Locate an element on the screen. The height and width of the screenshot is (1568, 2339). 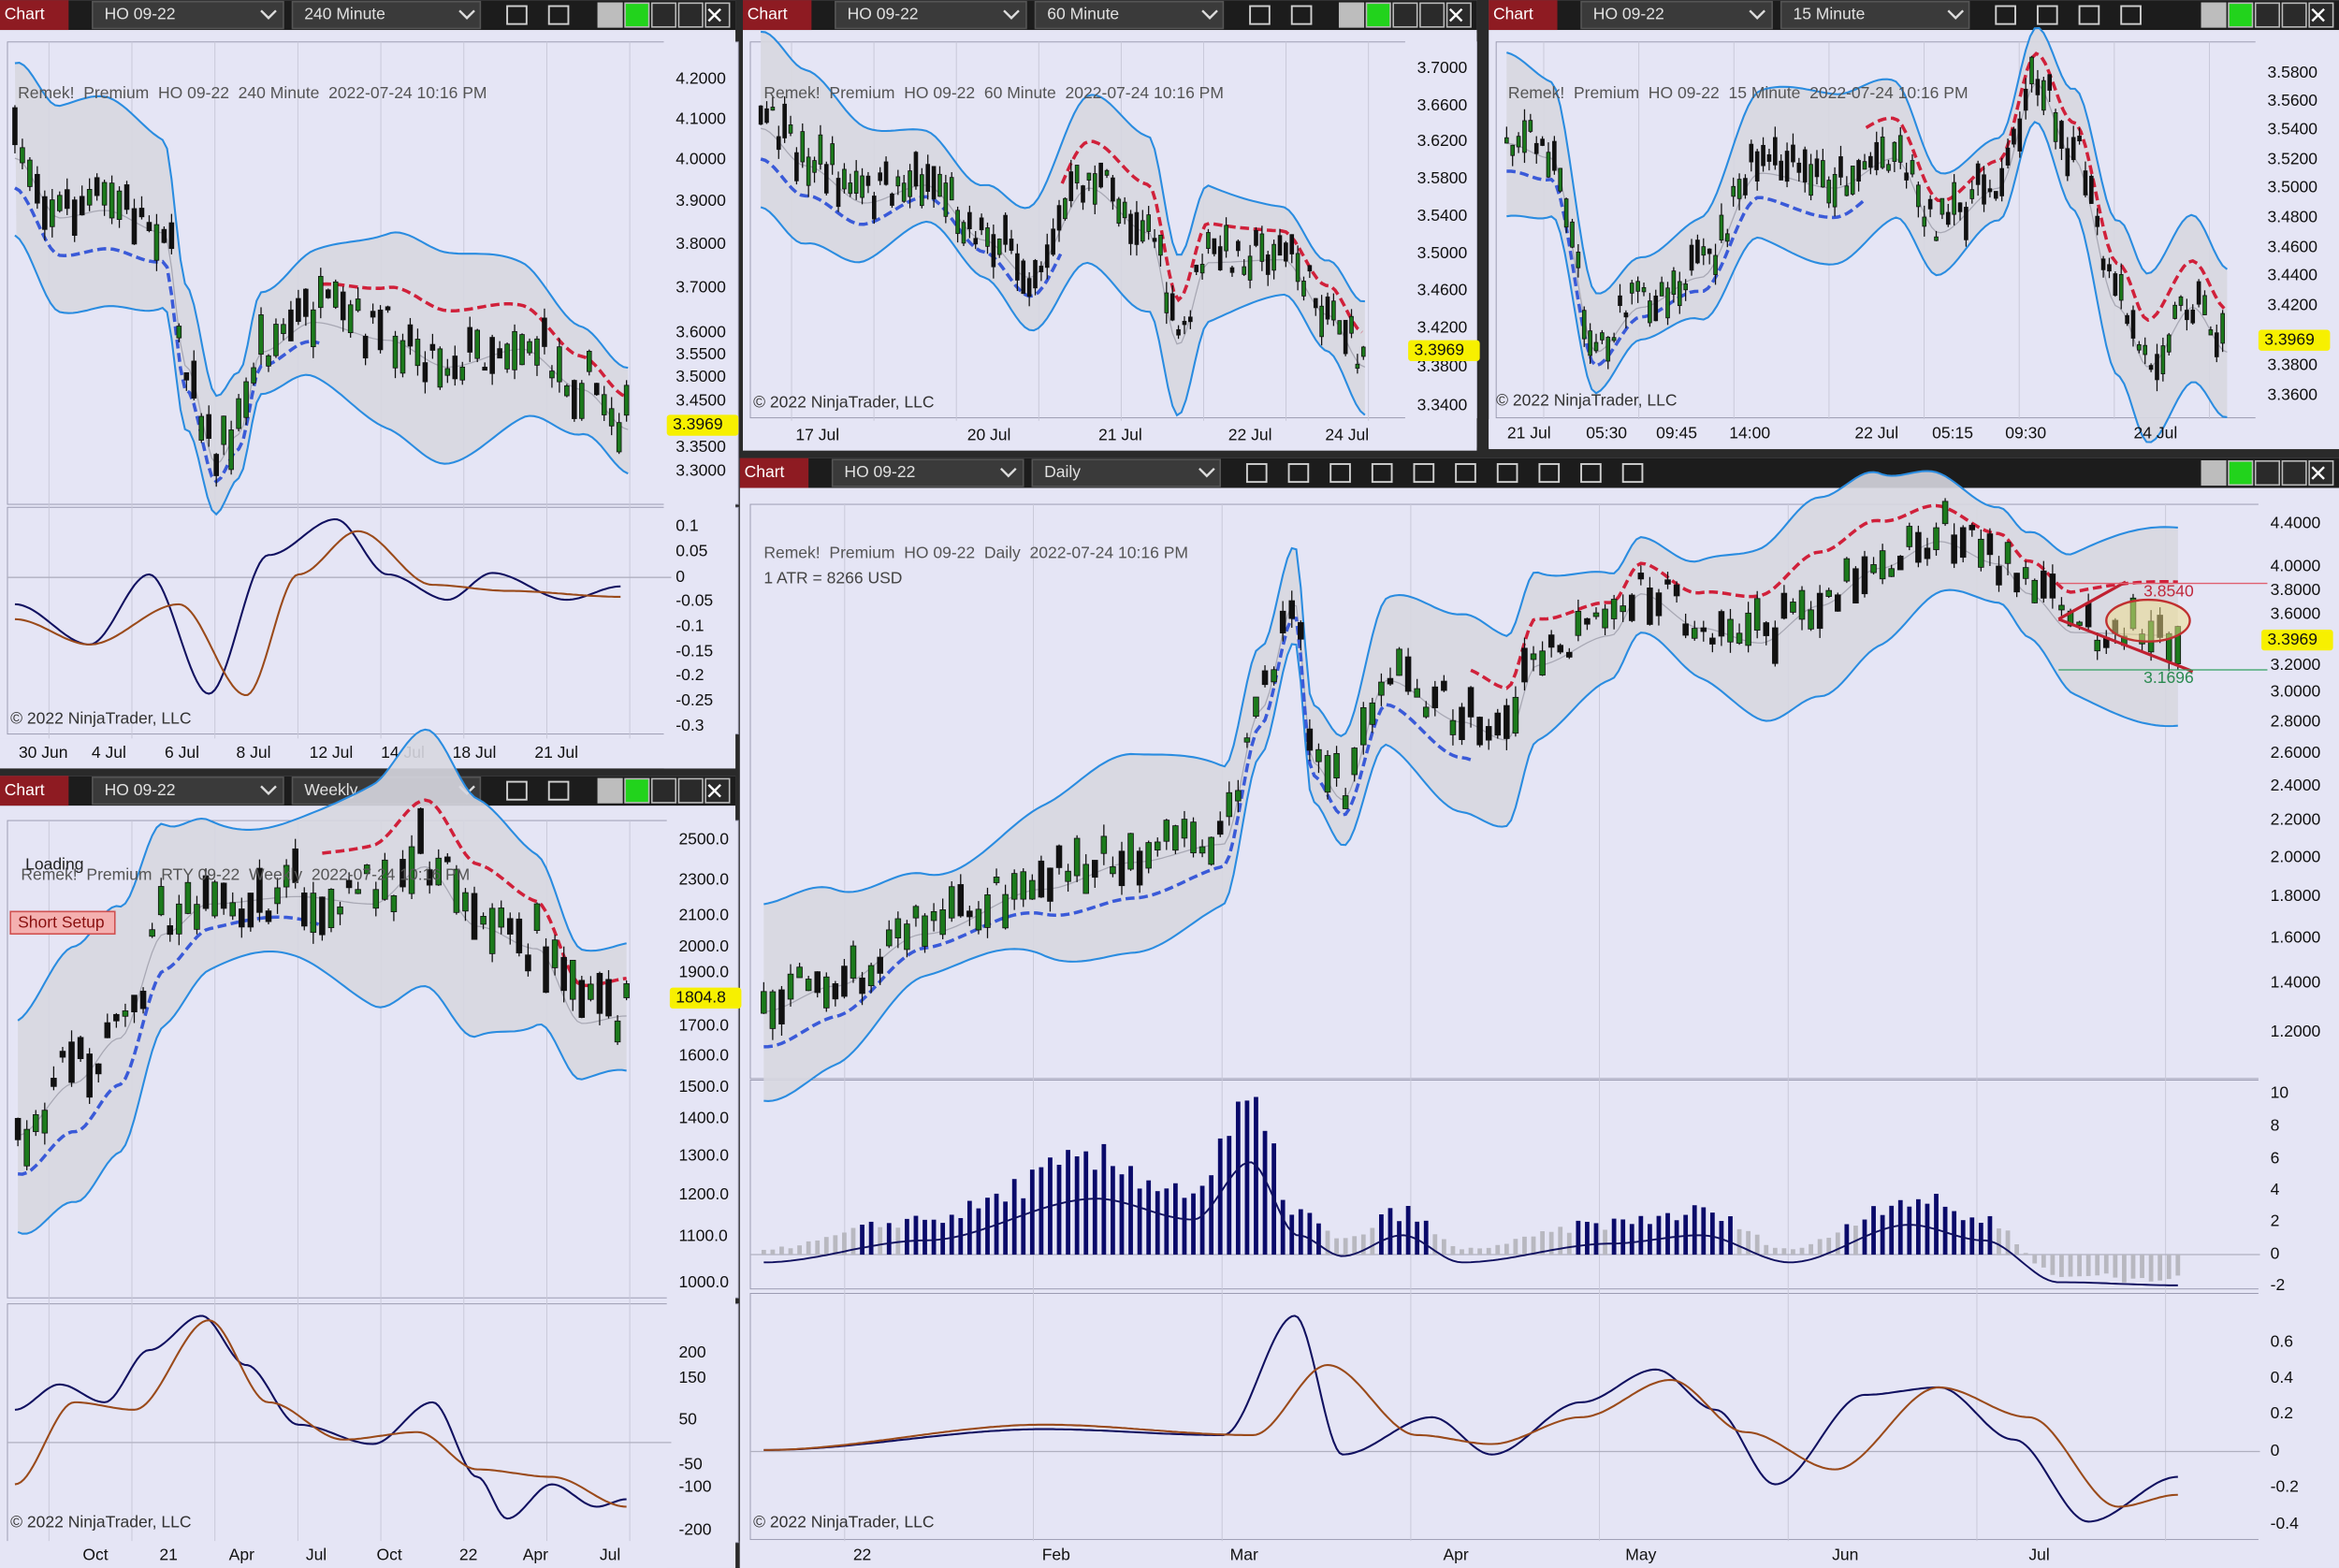
lower-band is located at coordinates (1063, 311).